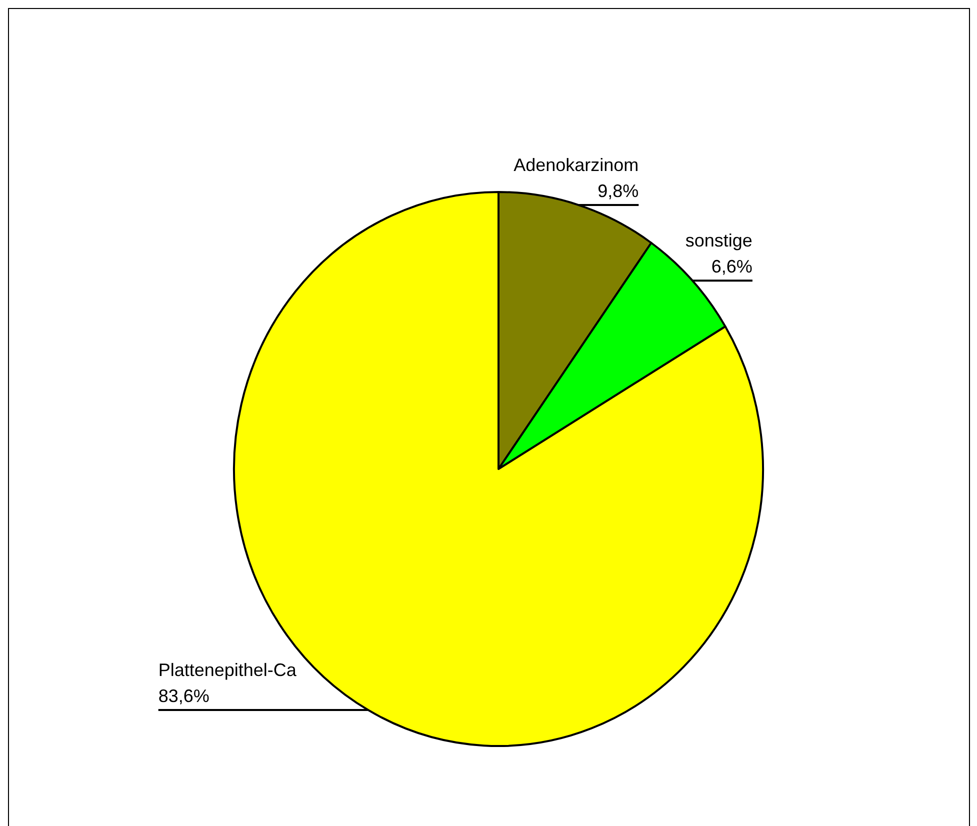 The width and height of the screenshot is (977, 826). Describe the element at coordinates (718, 240) in the screenshot. I see `slice-label: sonstige` at that location.